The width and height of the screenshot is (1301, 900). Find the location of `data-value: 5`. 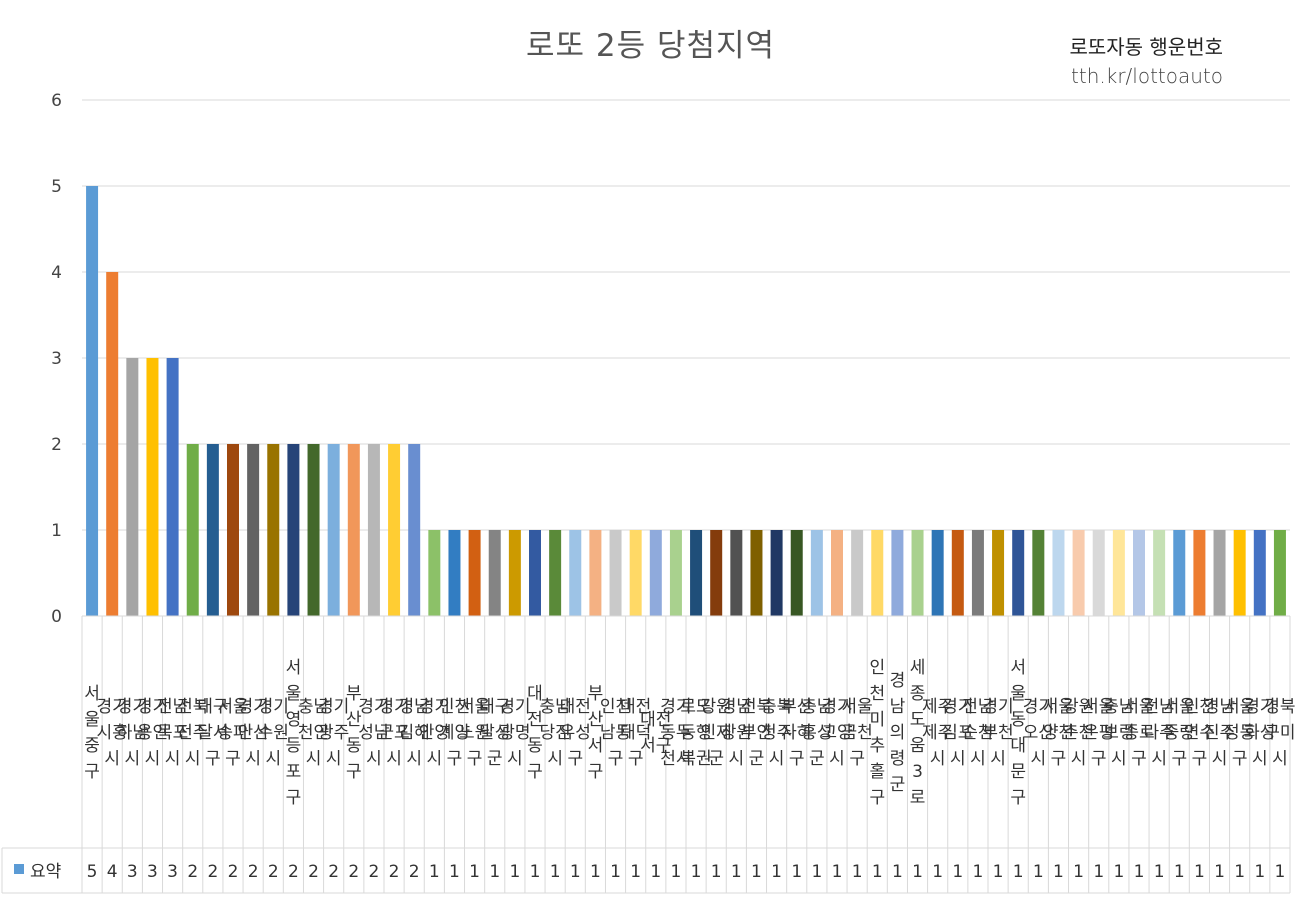

data-value: 5 is located at coordinates (92, 872).